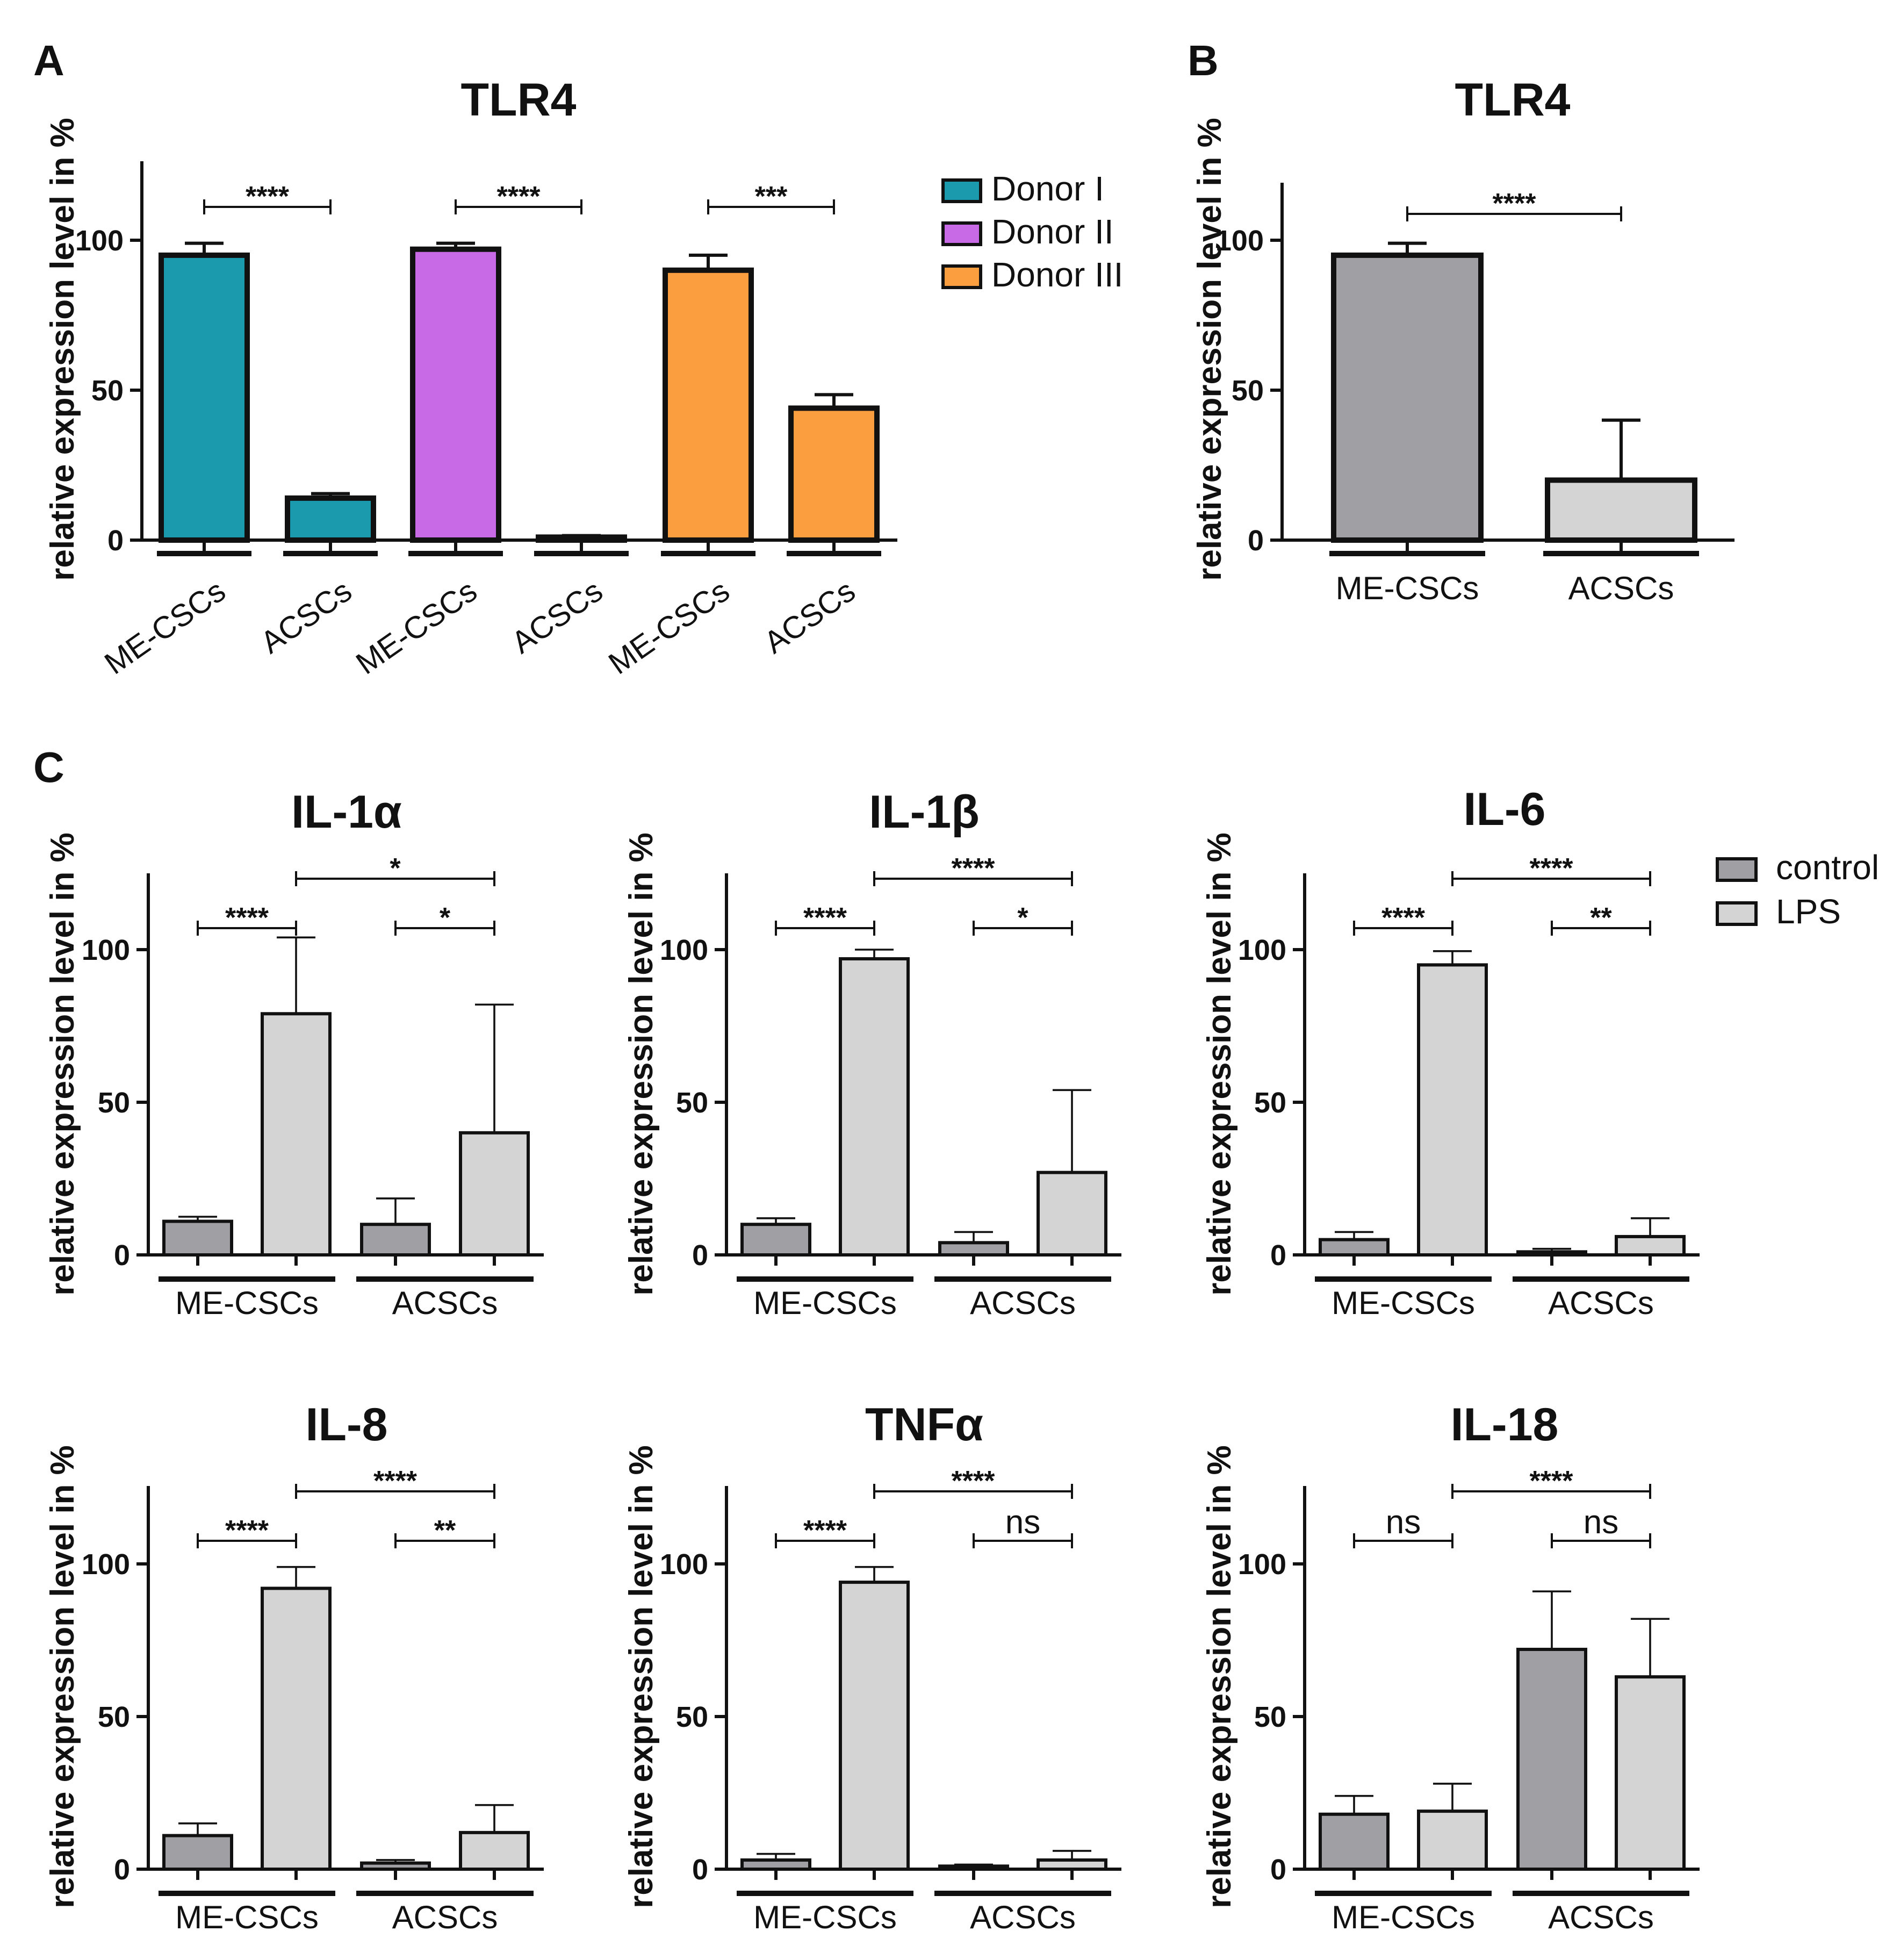 This screenshot has height=1960, width=1900. What do you see at coordinates (924, 812) in the screenshot?
I see `chart-title: IL-1β` at bounding box center [924, 812].